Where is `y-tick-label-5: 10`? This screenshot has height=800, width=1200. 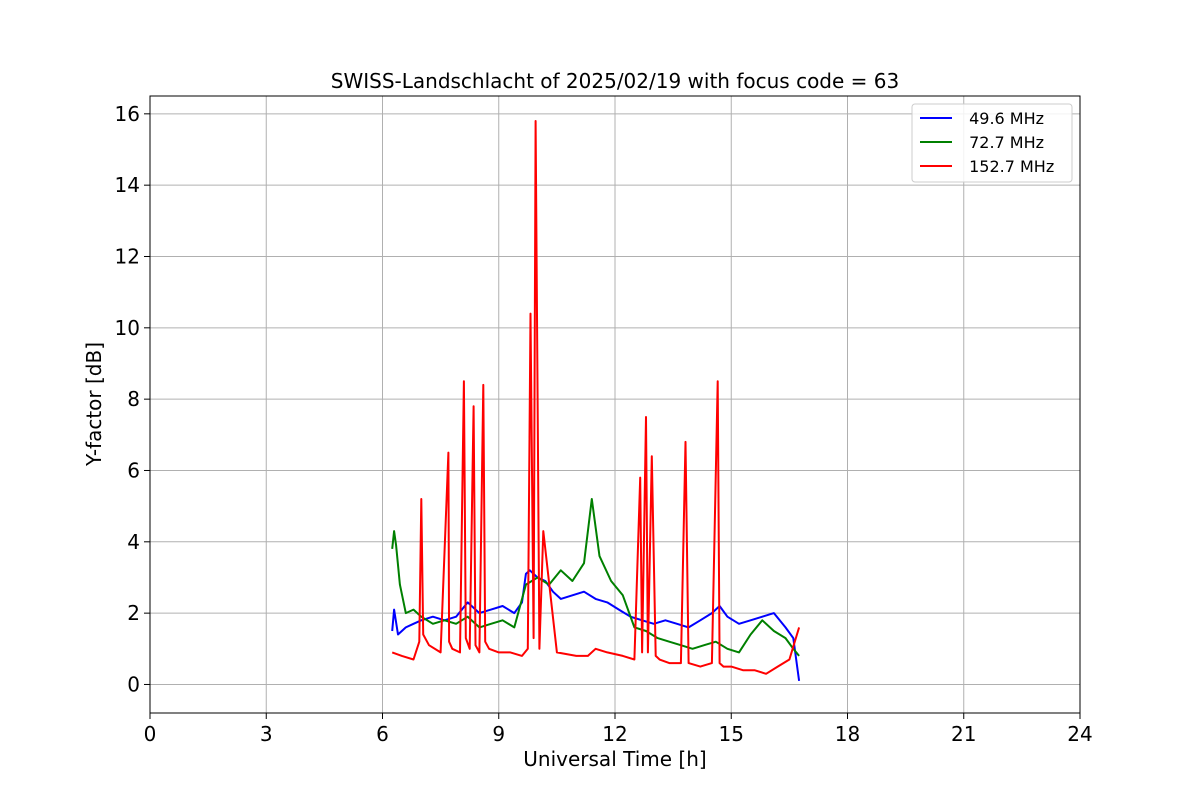
y-tick-label-5: 10 is located at coordinates (127, 328).